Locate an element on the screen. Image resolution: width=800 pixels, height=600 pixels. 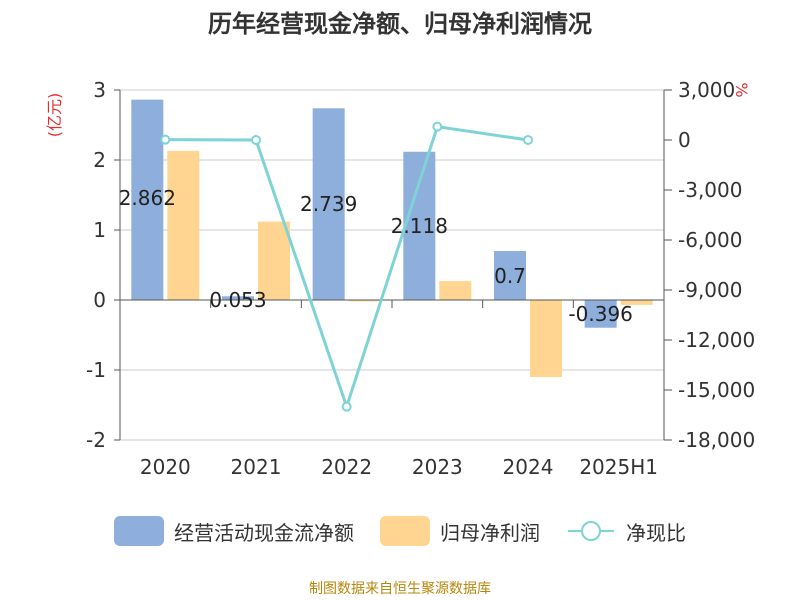
y-left-tick-label: -2 is located at coordinates (96, 440).